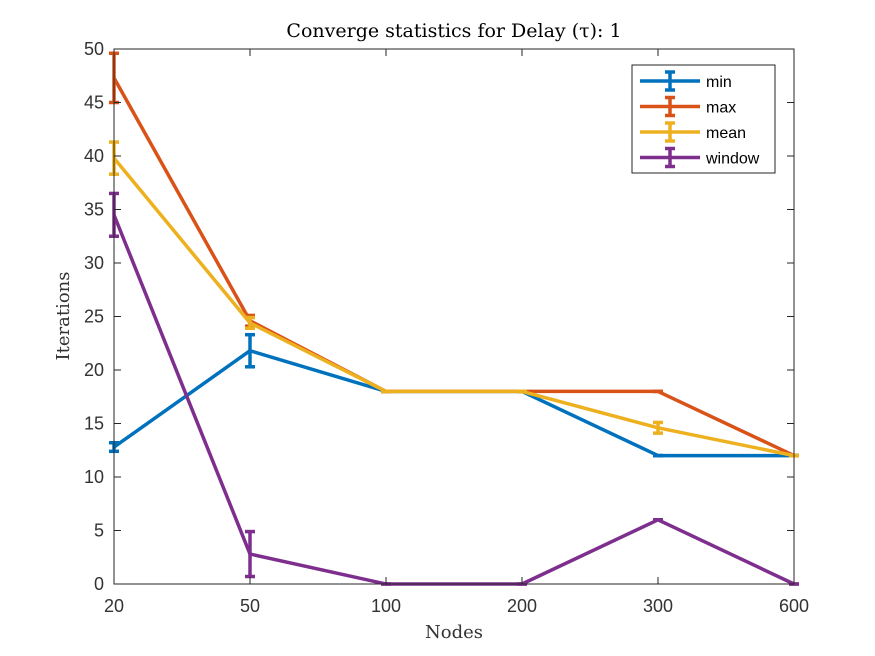 The width and height of the screenshot is (875, 656). Describe the element at coordinates (686, 81) in the screenshot. I see `legend-entry-min: min` at that location.